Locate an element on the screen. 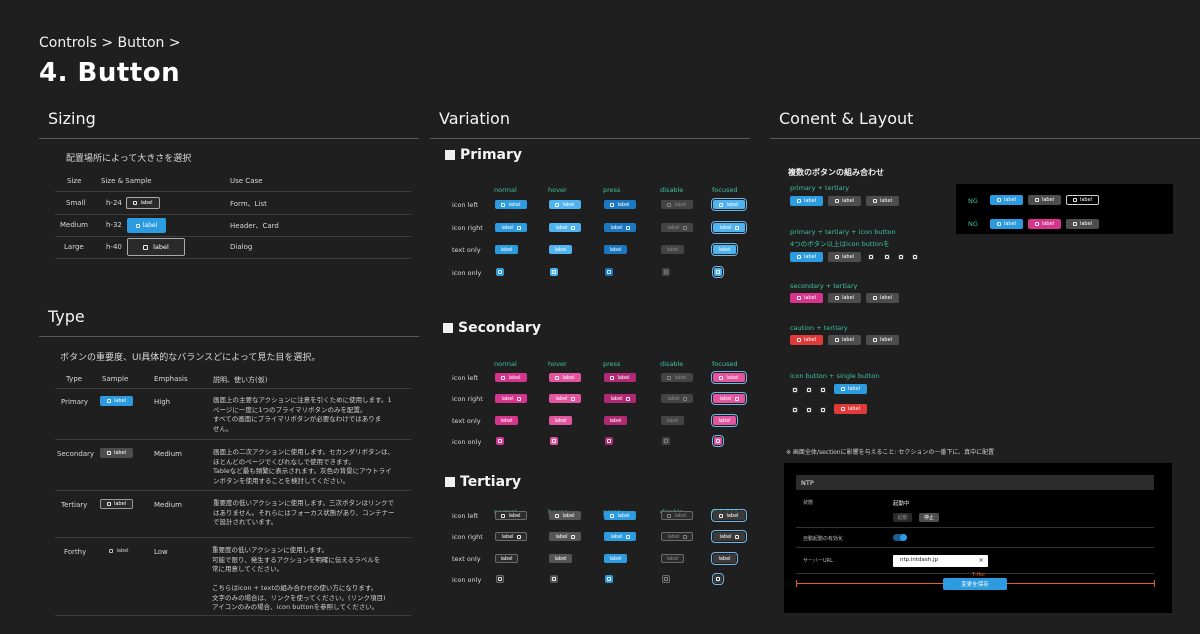 The height and width of the screenshot is (634, 1200). type-secondary-sample-button: label is located at coordinates (116, 453).